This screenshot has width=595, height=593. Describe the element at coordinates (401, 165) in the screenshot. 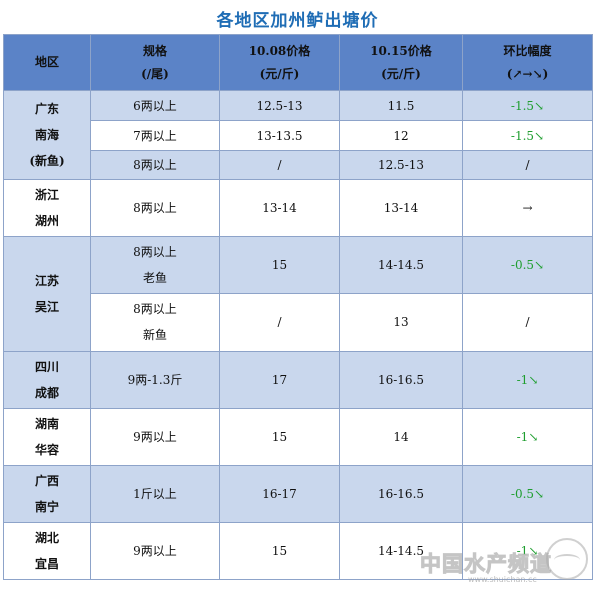

I see `price-1015-cell: 12.5-13` at that location.